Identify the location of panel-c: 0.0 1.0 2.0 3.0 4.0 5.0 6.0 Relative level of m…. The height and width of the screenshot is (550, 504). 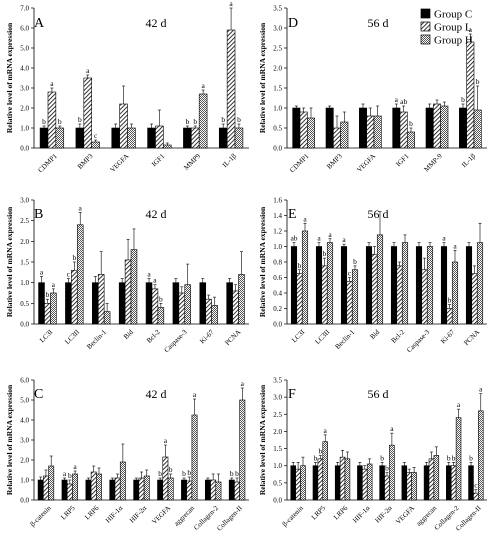
(127, 455).